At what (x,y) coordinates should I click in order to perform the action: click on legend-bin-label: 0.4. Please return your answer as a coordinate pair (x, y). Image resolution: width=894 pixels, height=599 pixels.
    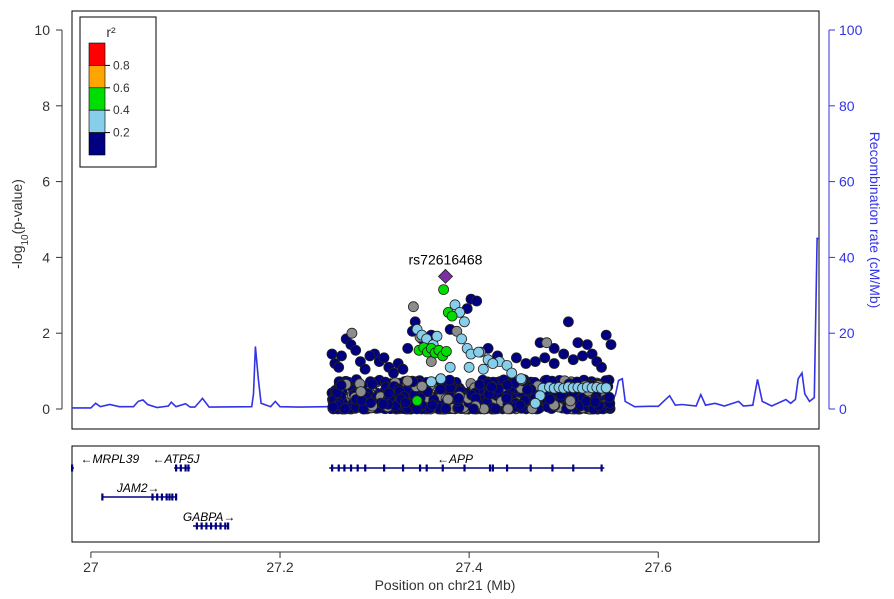
    Looking at the image, I should click on (121, 110).